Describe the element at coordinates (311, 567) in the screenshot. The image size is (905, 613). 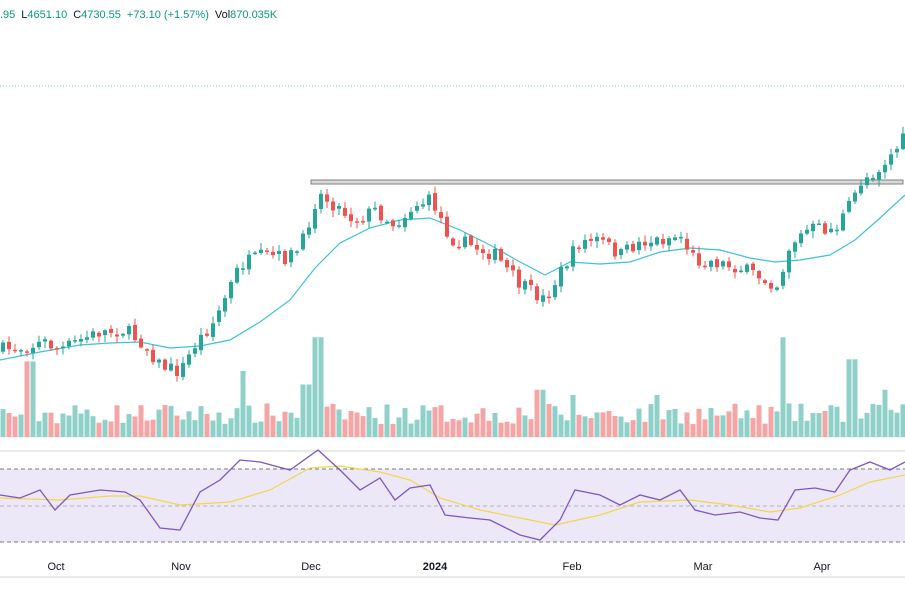
I see `x-tick-label: Dec` at that location.